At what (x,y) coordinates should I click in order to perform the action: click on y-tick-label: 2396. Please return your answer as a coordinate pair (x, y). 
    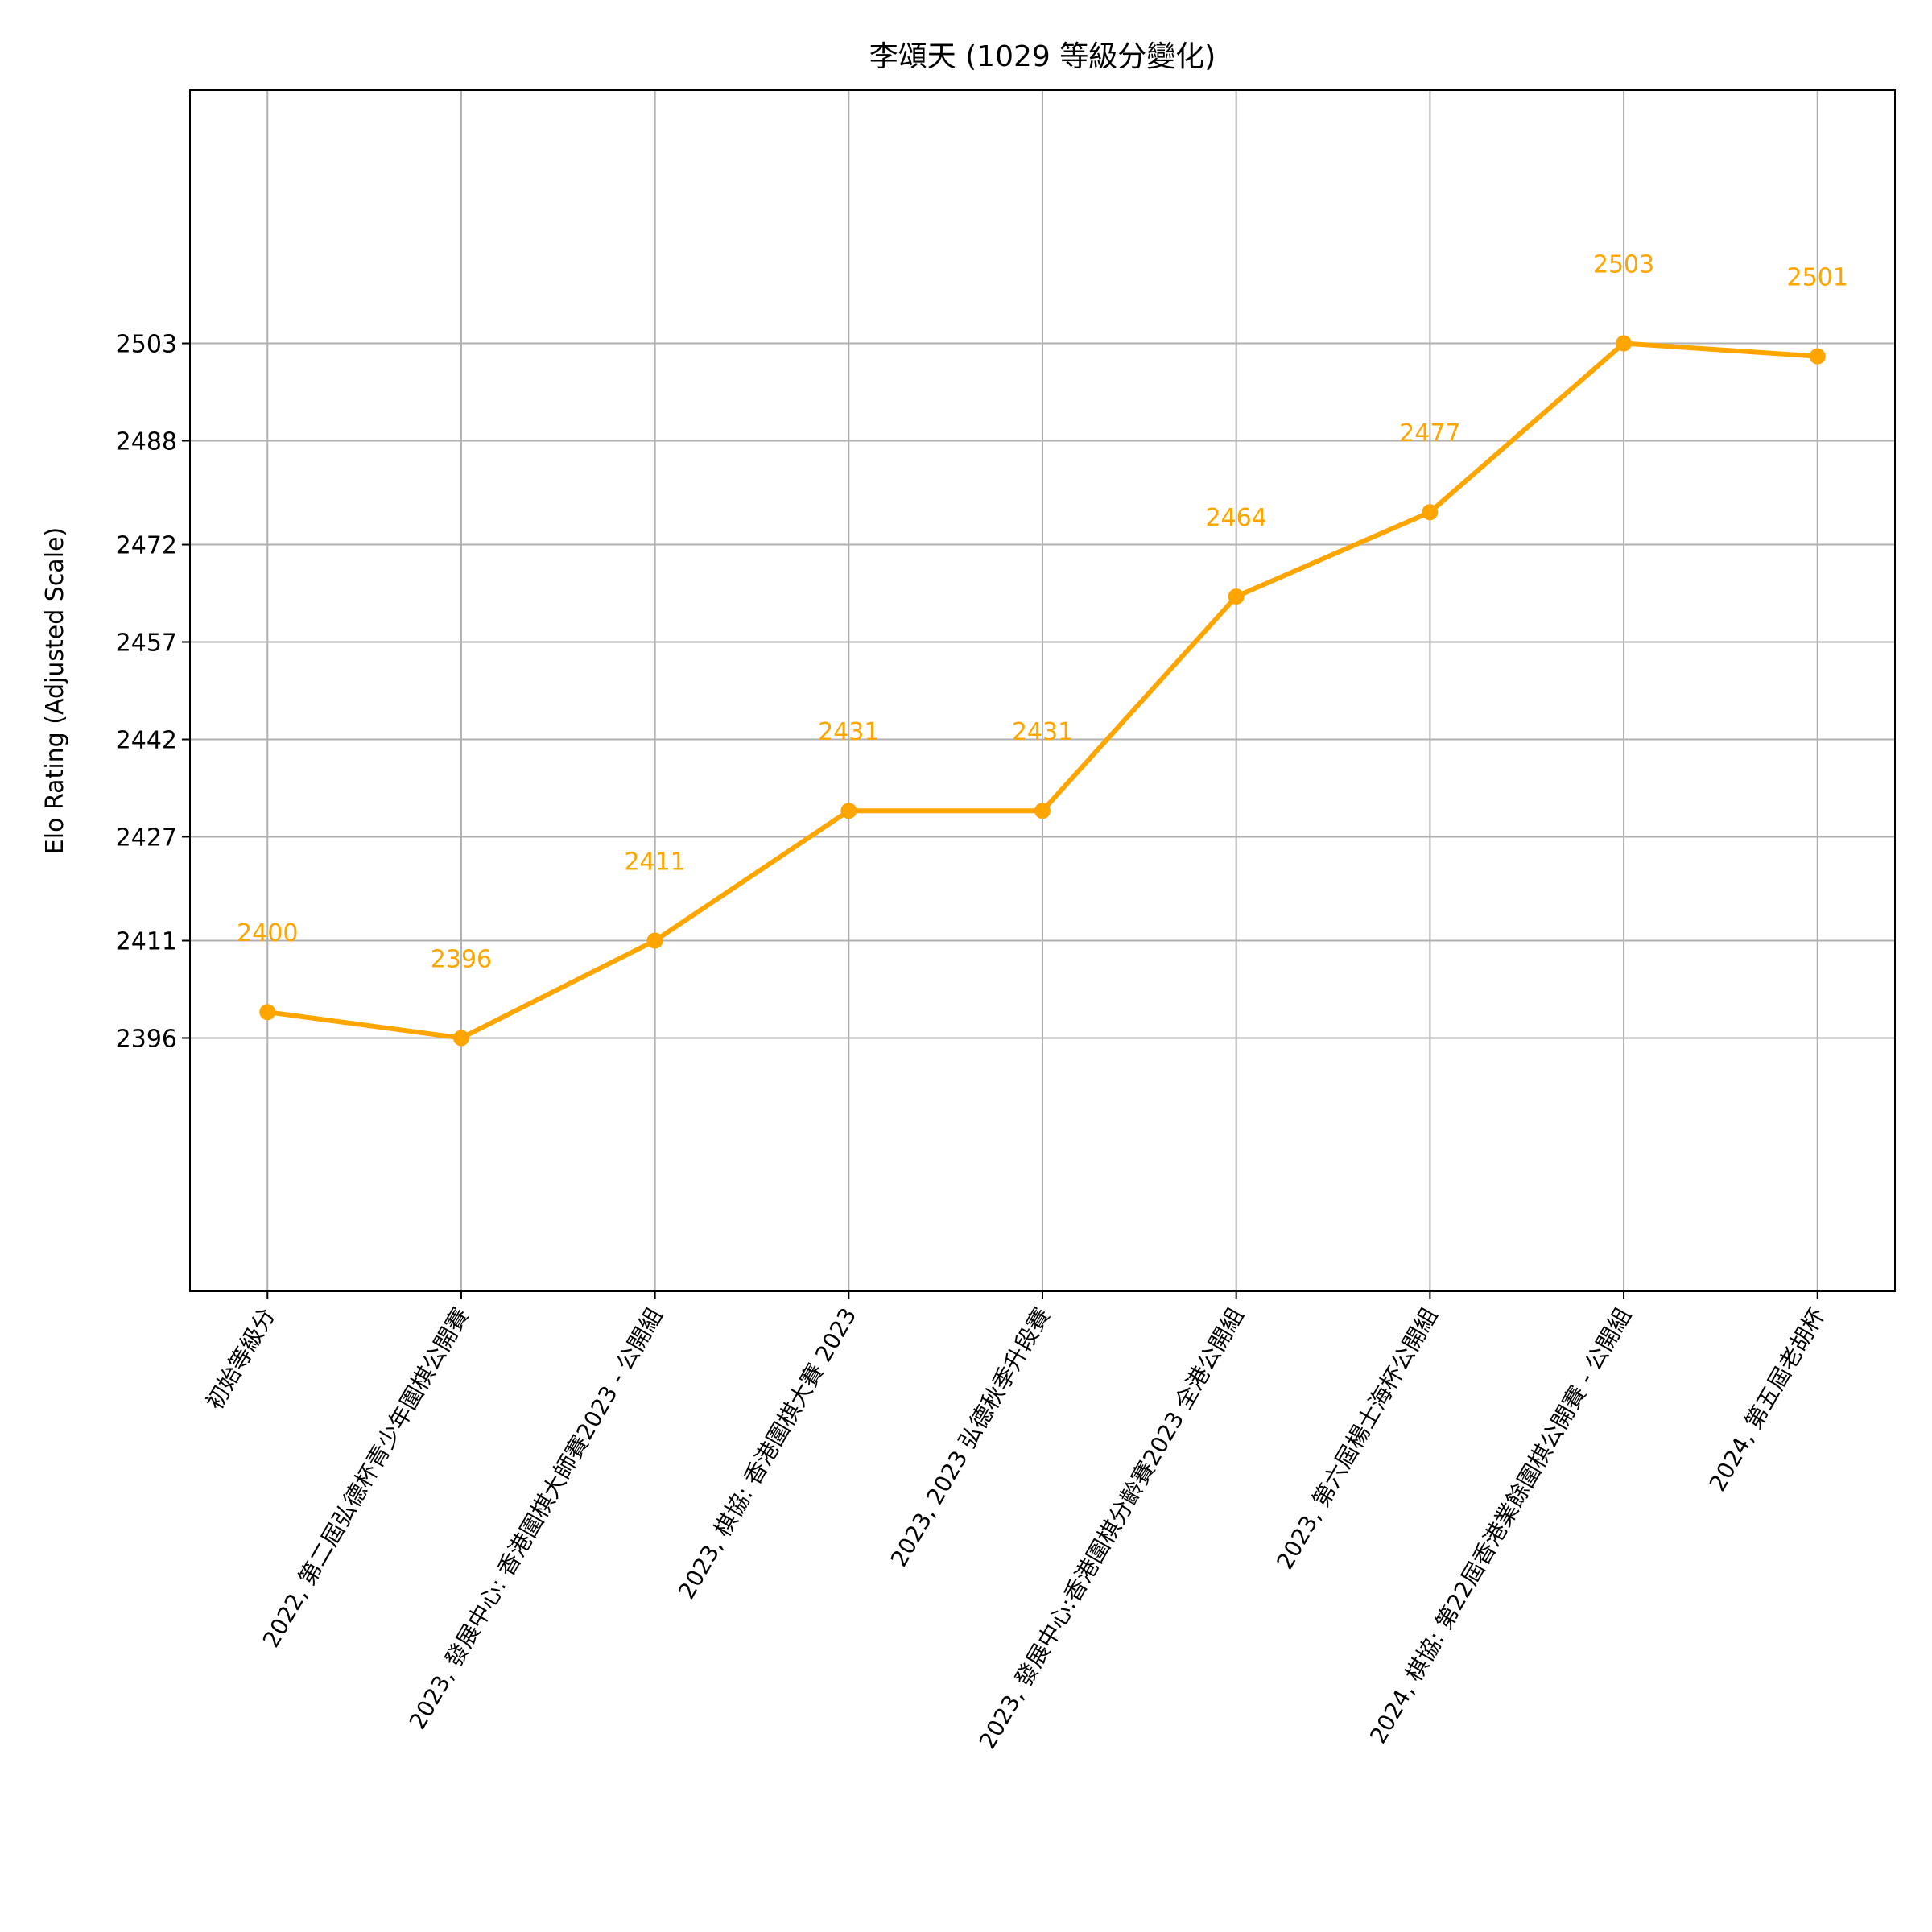
    Looking at the image, I should click on (146, 1039).